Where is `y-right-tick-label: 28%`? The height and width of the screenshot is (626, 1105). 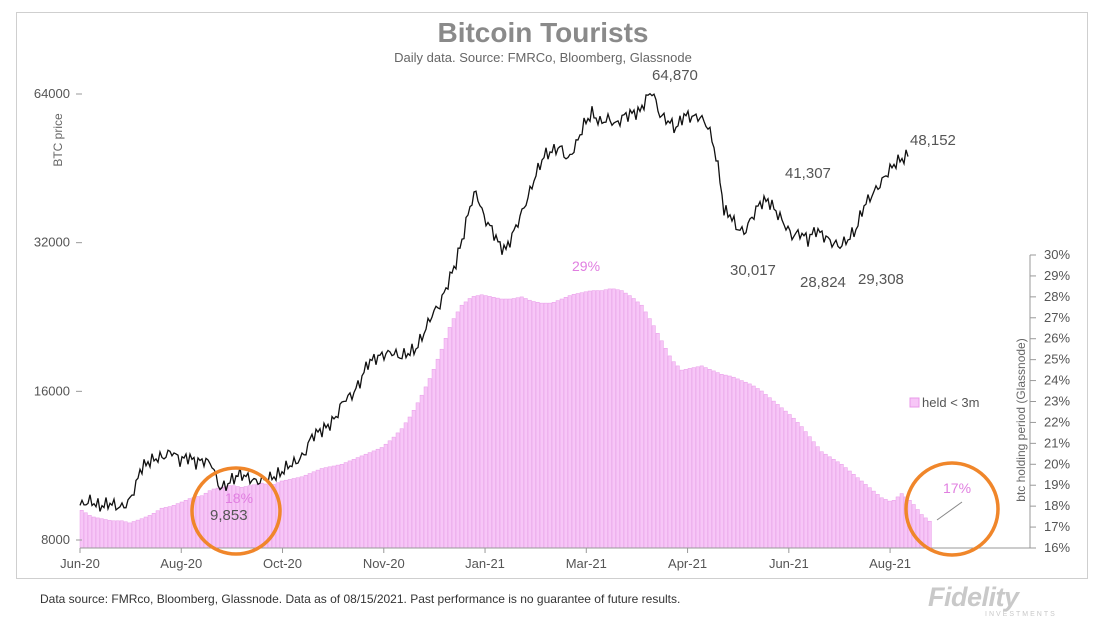
y-right-tick-label: 28% is located at coordinates (1057, 296).